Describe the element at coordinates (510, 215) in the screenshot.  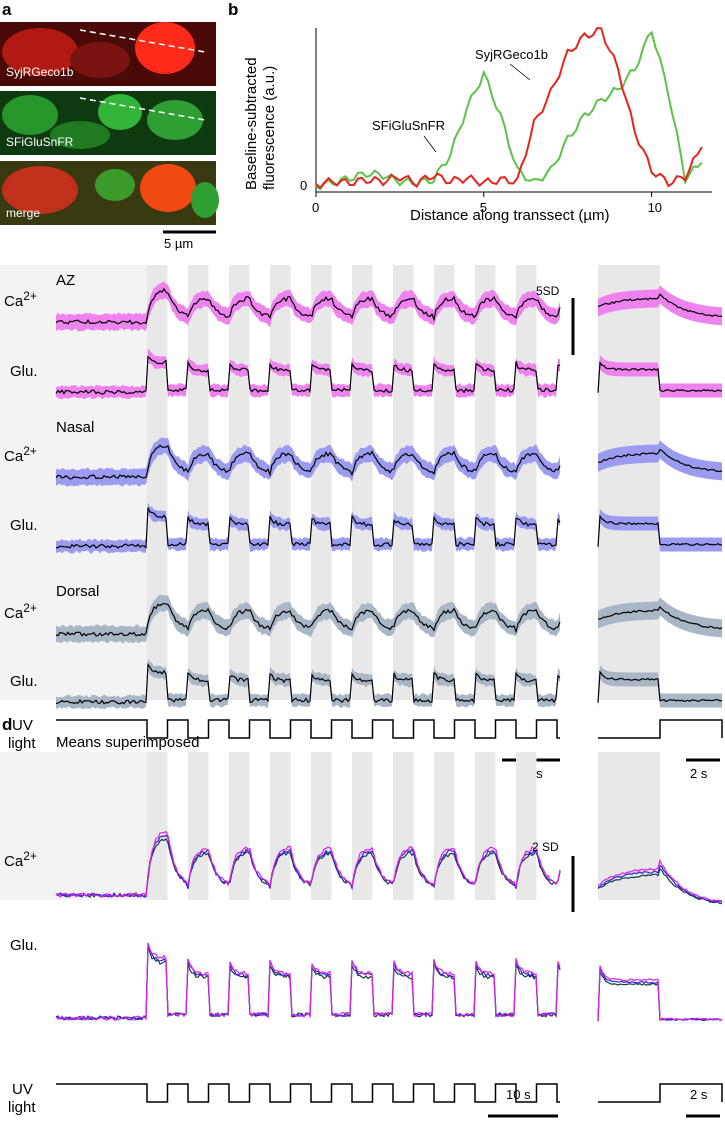
I see `chart-b-xlabel: Distance along transsect (µm)` at that location.